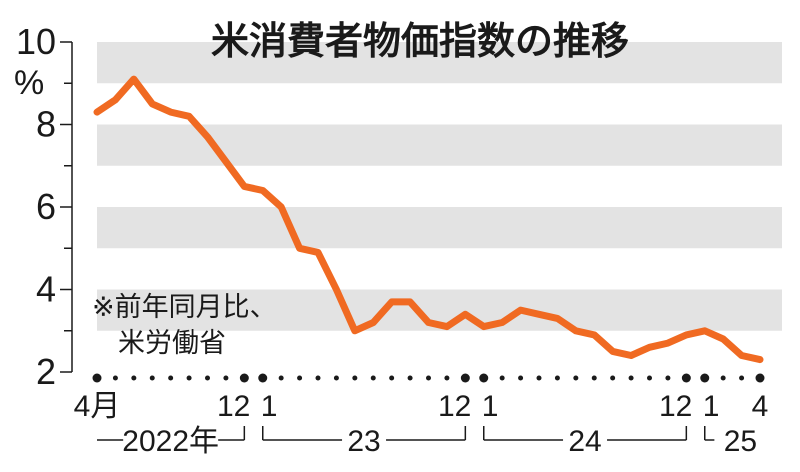  Describe the element at coordinates (760, 406) in the screenshot. I see `x-tick-label-2025-04: 4` at that location.